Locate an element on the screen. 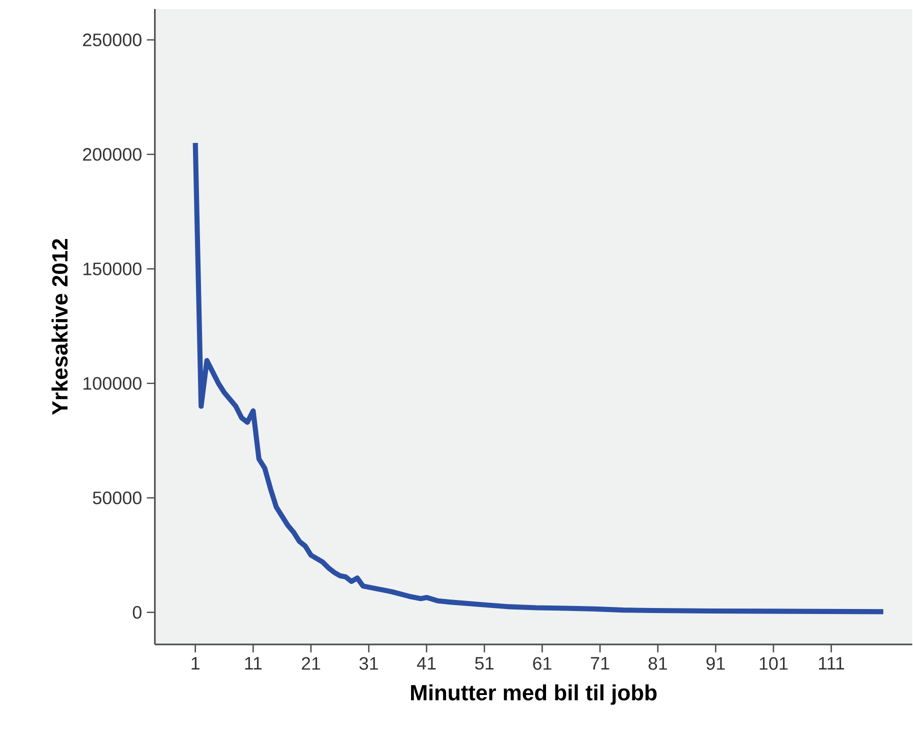 Image resolution: width=913 pixels, height=730 pixels. y-tick-label: 50000 is located at coordinates (117, 497).